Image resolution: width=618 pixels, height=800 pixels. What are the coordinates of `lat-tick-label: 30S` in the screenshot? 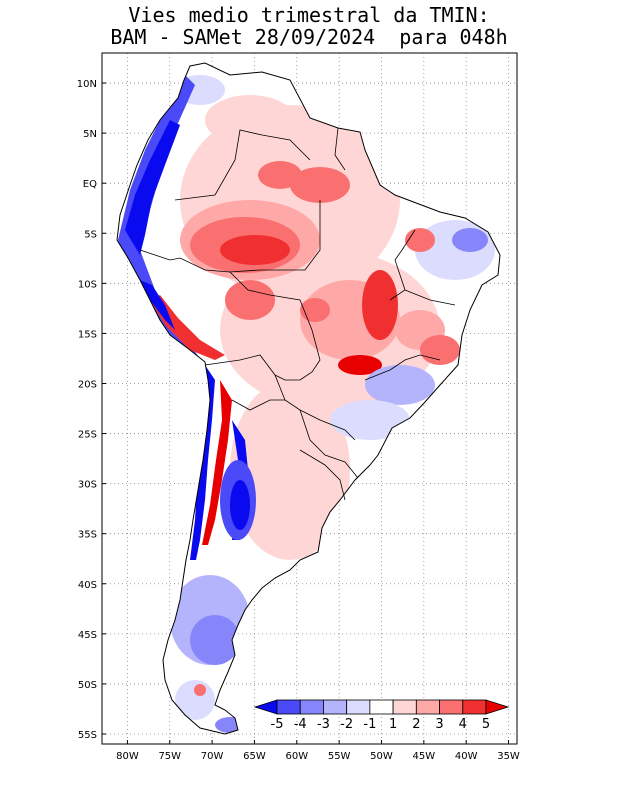 It's located at (87, 485).